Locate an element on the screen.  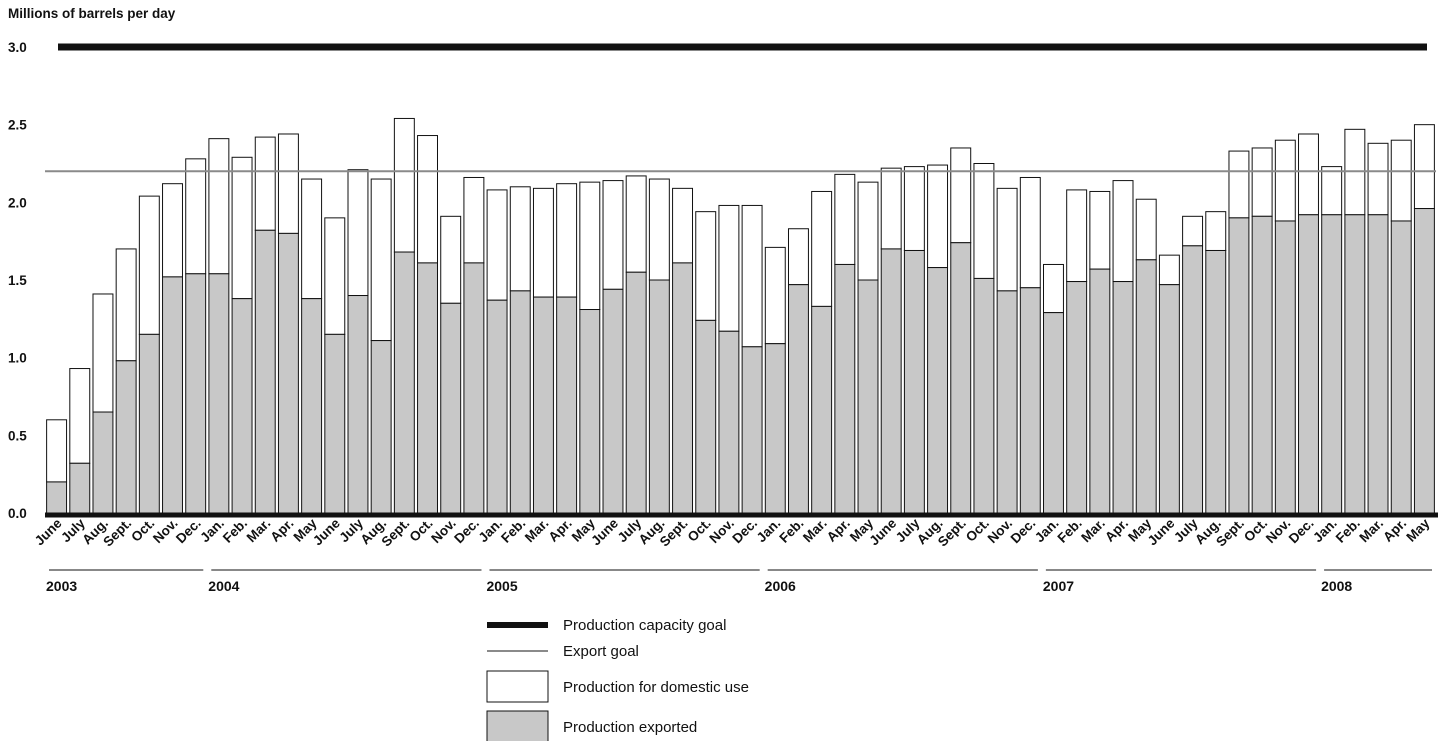
y-tick-label: 1.5 is located at coordinates (17, 280).